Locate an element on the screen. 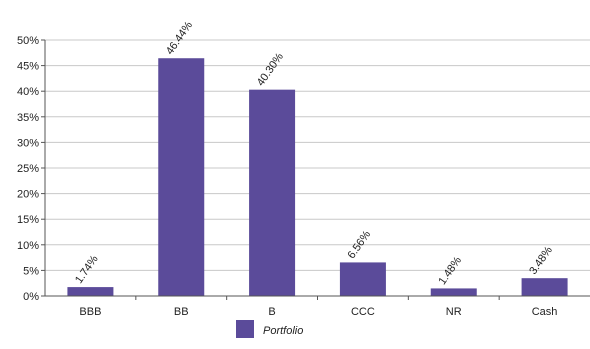 The image size is (590, 349). y-tick-label: 45% is located at coordinates (28, 67).